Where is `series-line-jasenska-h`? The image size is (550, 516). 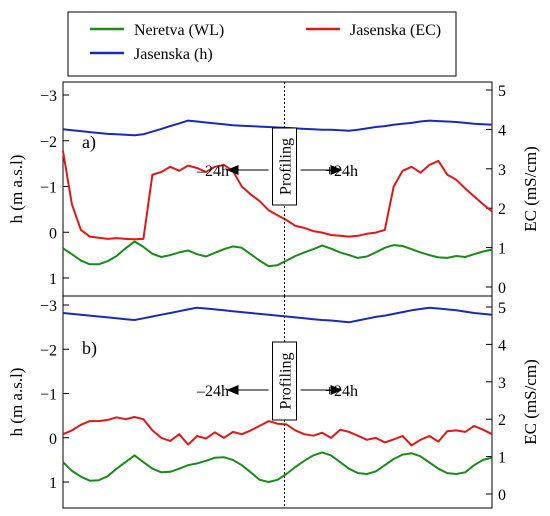
series-line-jasenska-h is located at coordinates (277, 315).